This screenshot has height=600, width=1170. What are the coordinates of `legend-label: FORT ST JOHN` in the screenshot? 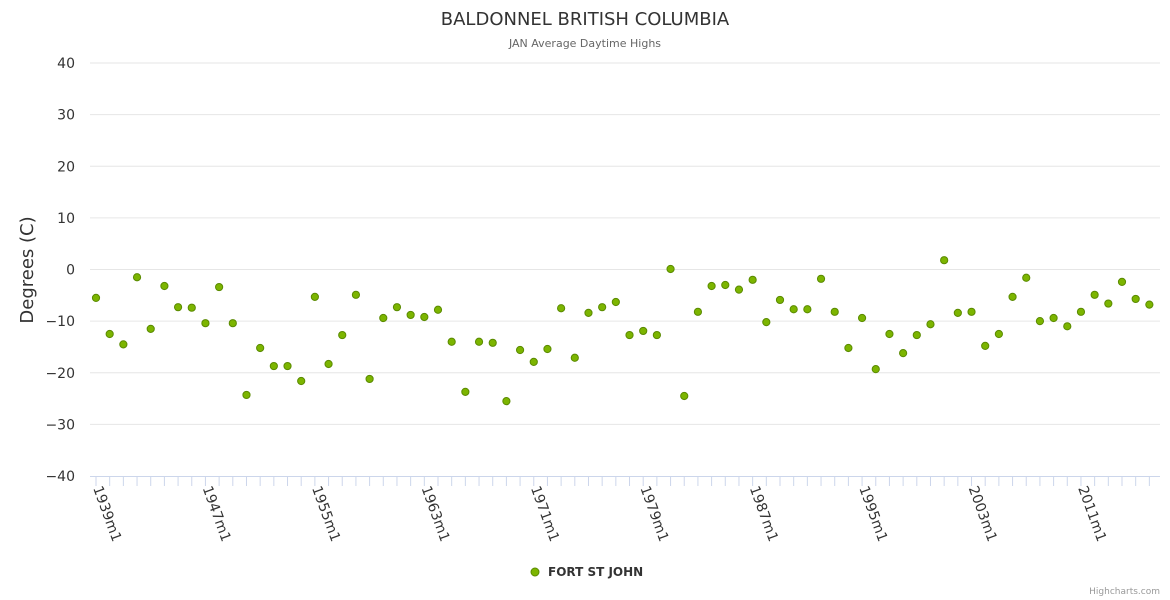 It's located at (595, 572).